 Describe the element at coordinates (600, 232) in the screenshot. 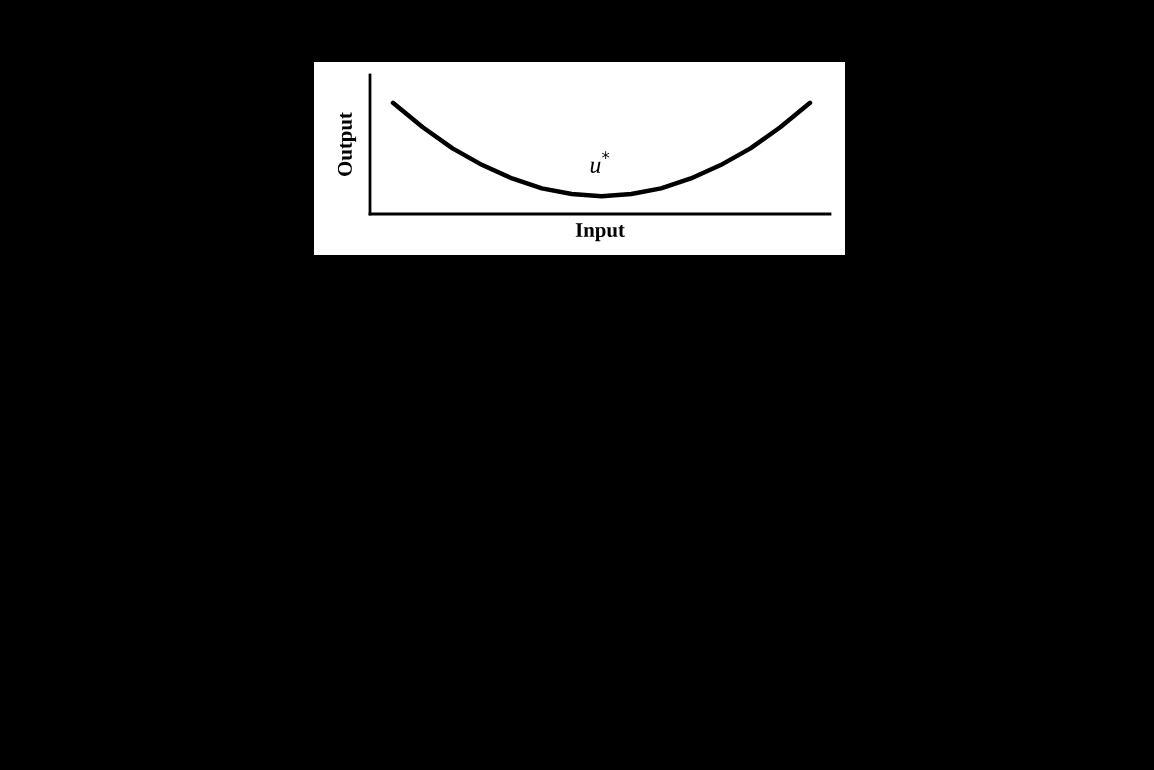

I see `x-axis-title: Input` at that location.